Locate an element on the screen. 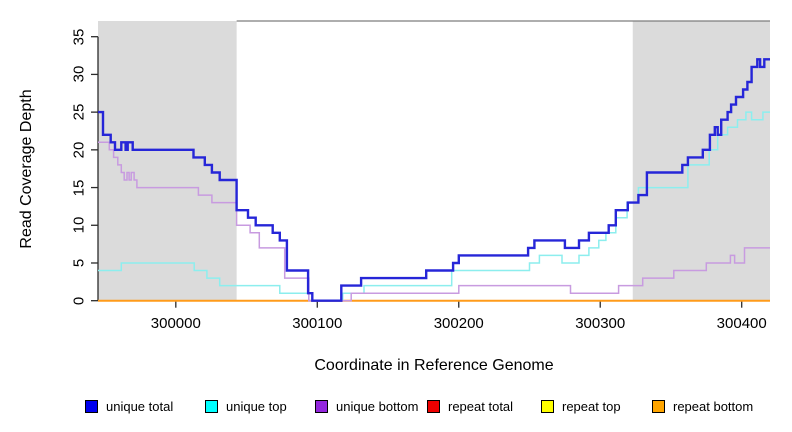 The image size is (792, 432). legend-item-unique-top: unique top is located at coordinates (246, 406).